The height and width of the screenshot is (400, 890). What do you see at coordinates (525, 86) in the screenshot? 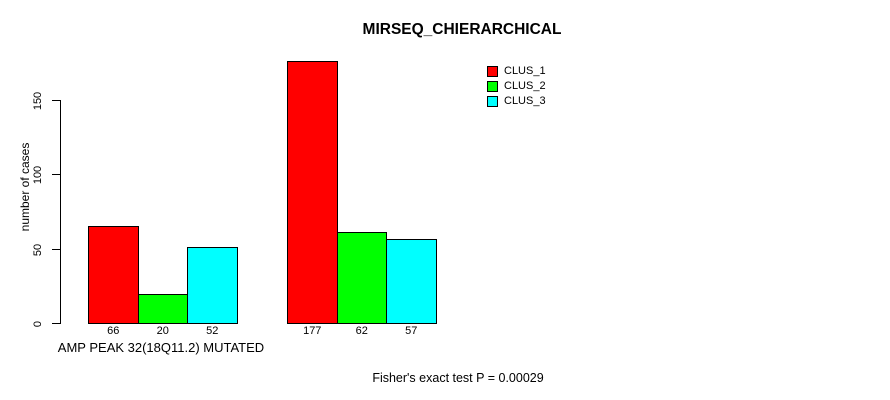
I see `legend-label: CLUS_2` at bounding box center [525, 86].